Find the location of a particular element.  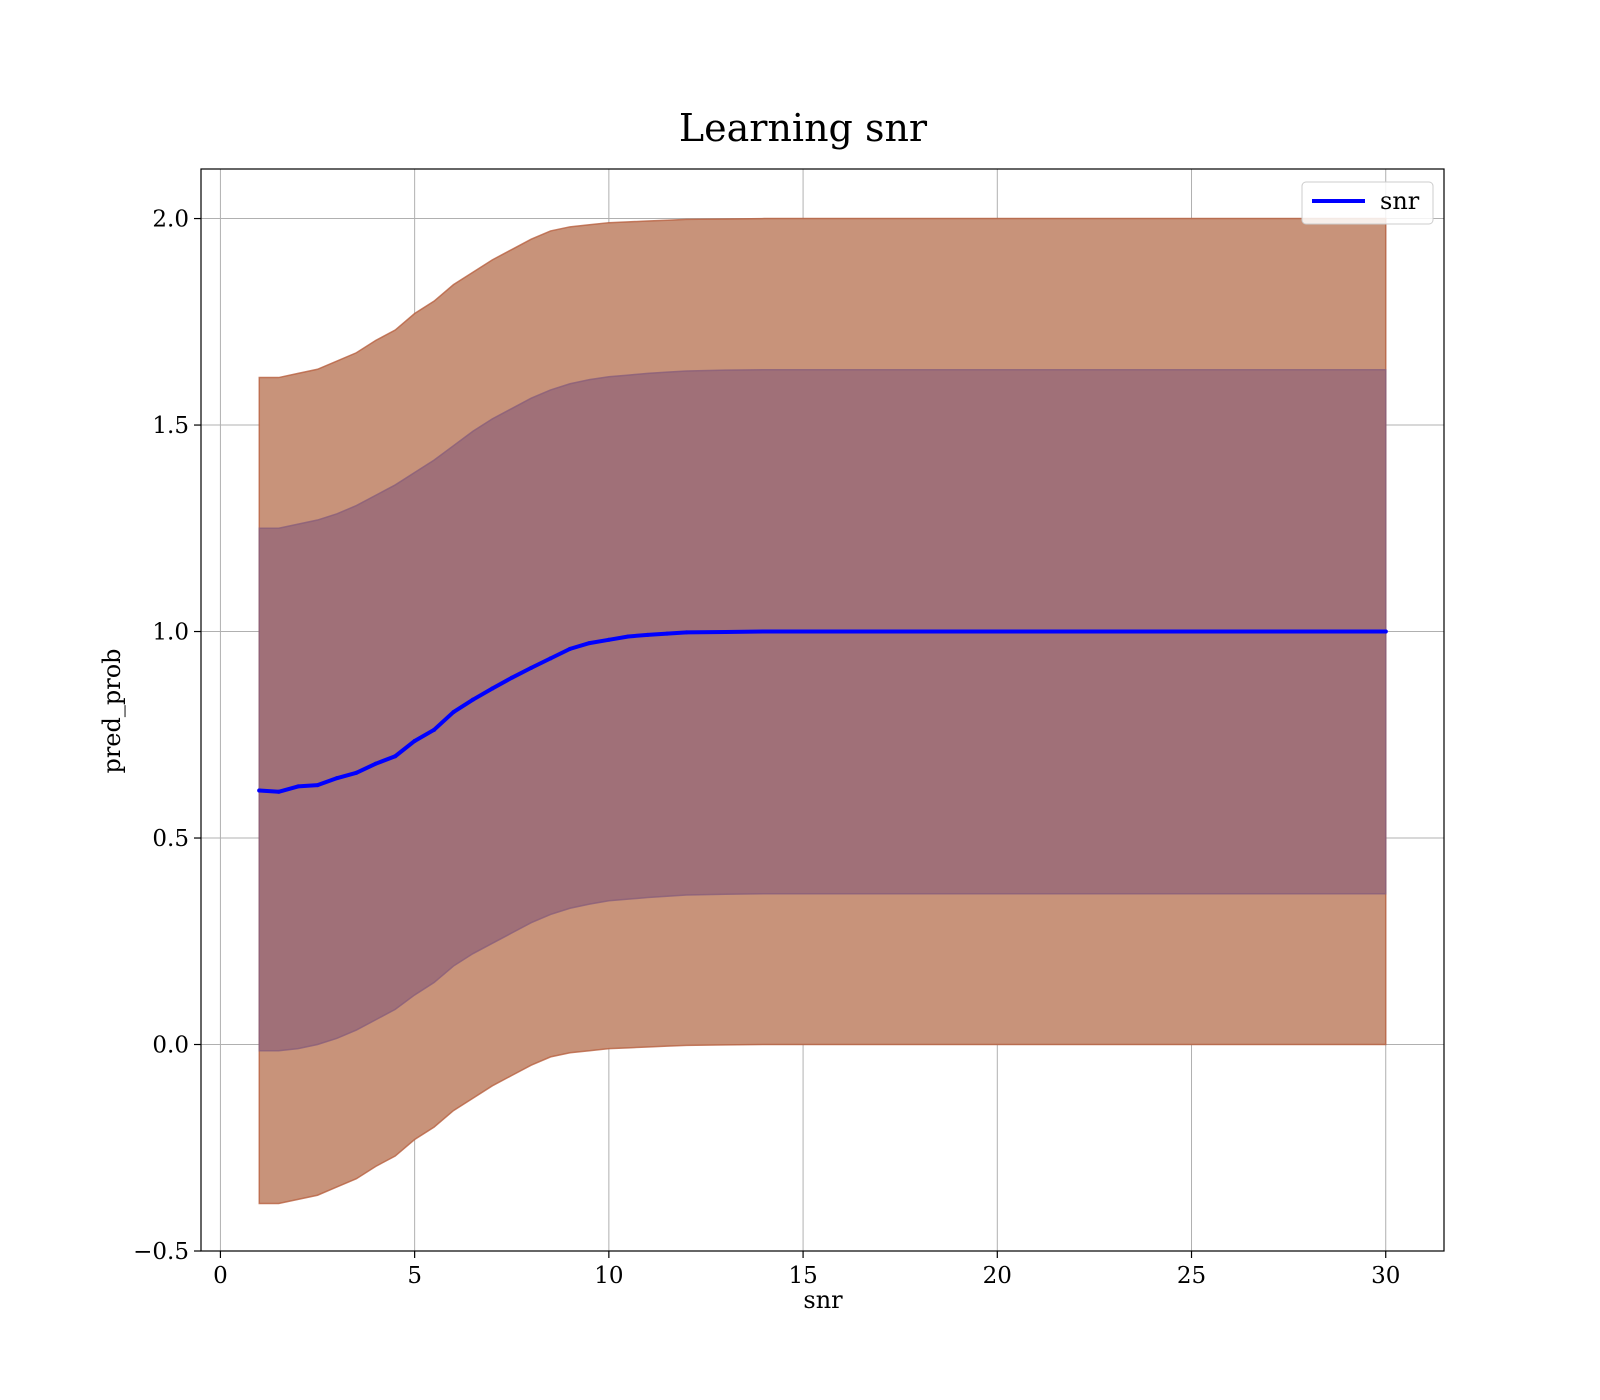

x-axis-label: snr is located at coordinates (823, 1300).